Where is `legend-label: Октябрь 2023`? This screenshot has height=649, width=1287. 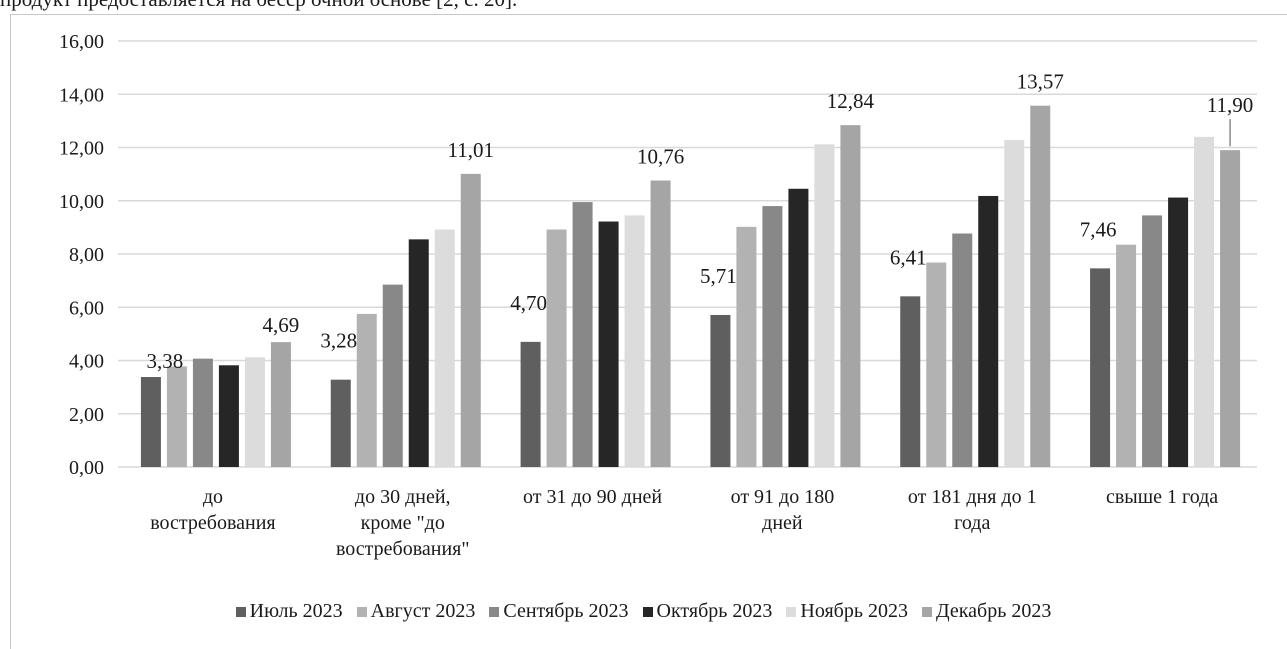
legend-label: Октябрь 2023 is located at coordinates (714, 611).